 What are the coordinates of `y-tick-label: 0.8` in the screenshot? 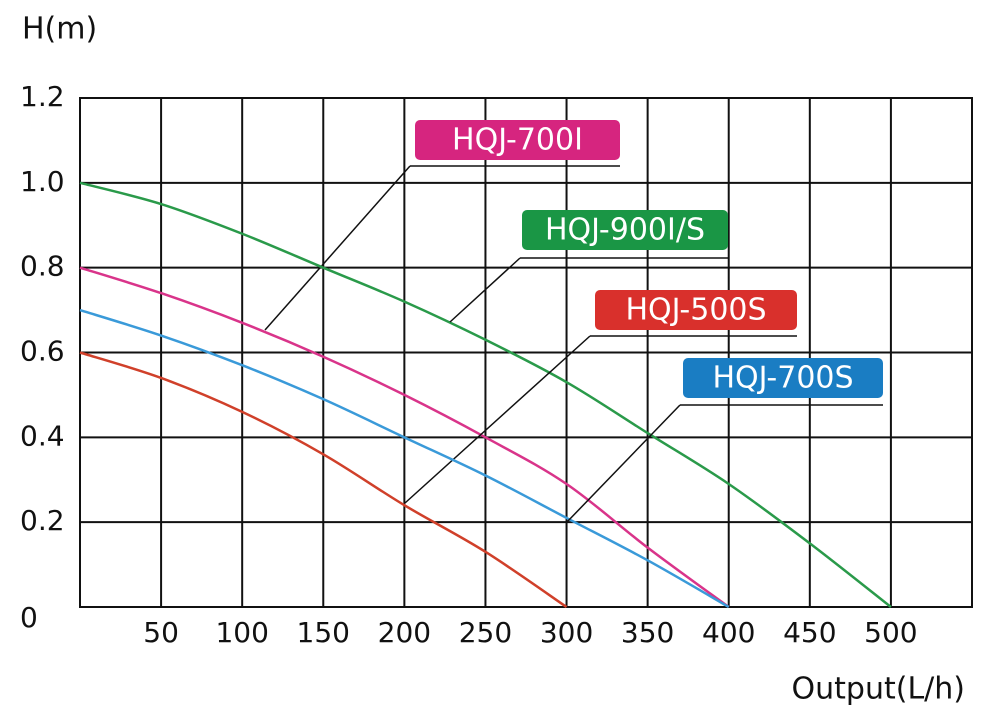 It's located at (42, 266).